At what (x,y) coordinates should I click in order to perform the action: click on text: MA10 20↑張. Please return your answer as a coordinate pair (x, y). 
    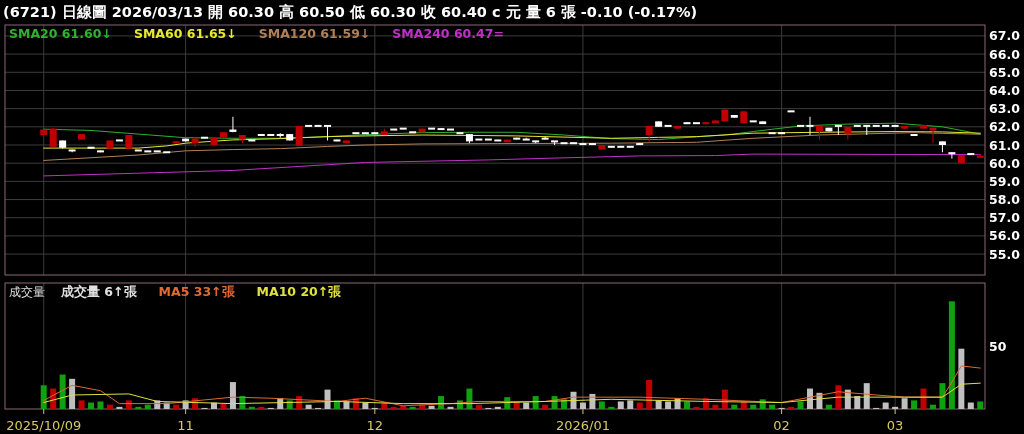
    Looking at the image, I should click on (299, 291).